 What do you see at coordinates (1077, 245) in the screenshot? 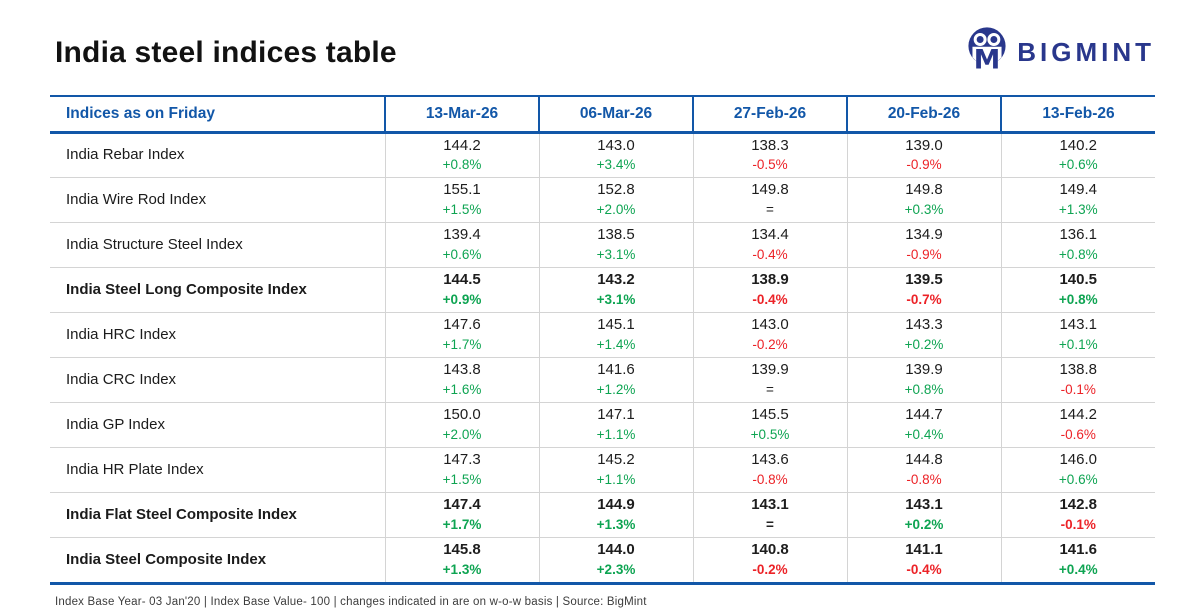
I see `value-cell: 136.1 +0.8%` at bounding box center [1077, 245].